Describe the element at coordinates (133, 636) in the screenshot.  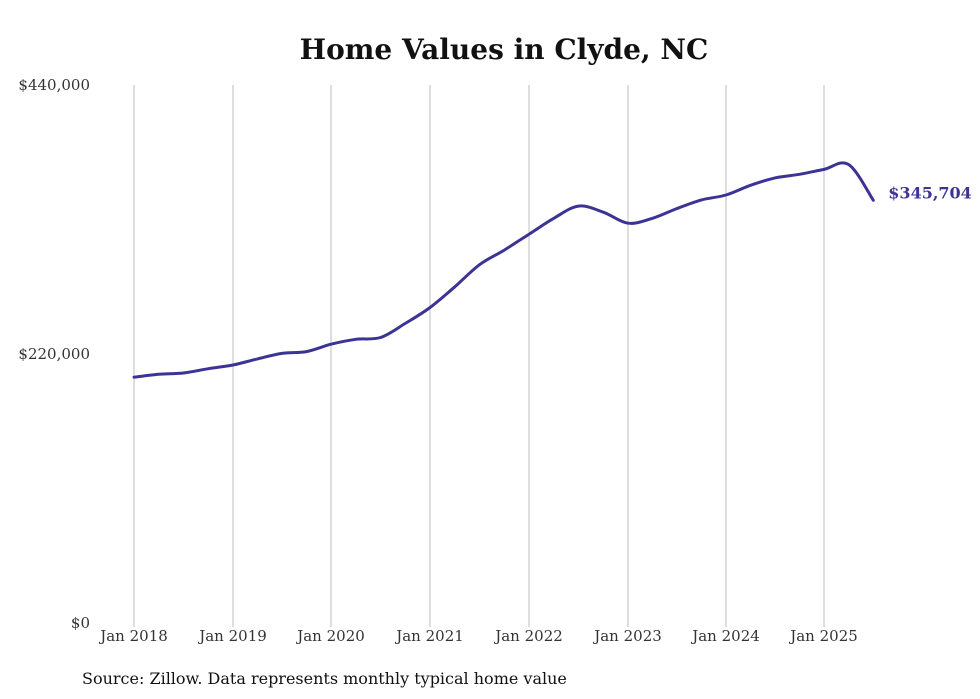
I see `x-tick-label-0: Jan 2018` at that location.